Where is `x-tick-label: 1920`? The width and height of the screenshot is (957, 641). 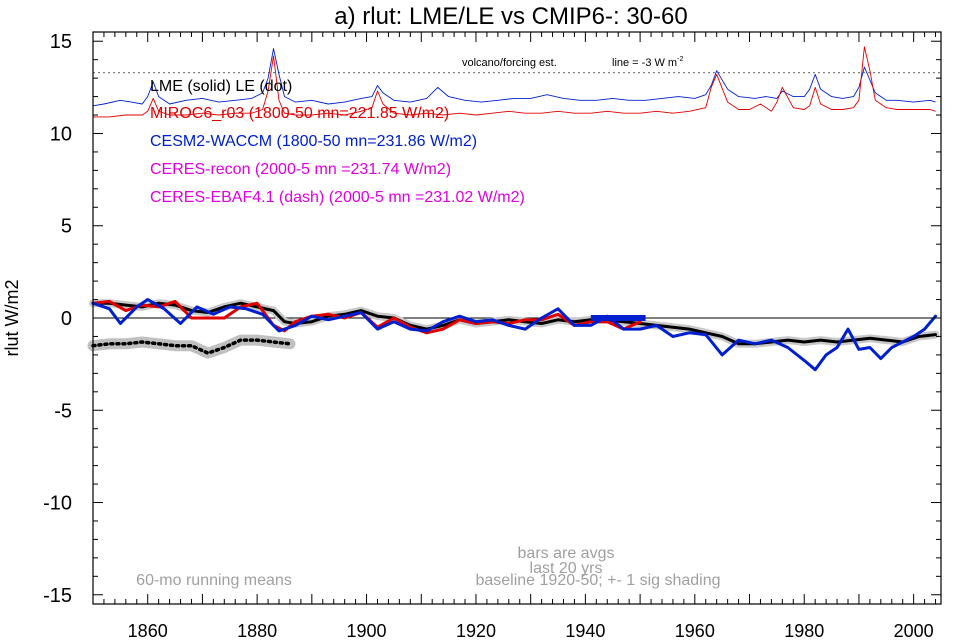
x-tick-label: 1920 is located at coordinates (476, 631).